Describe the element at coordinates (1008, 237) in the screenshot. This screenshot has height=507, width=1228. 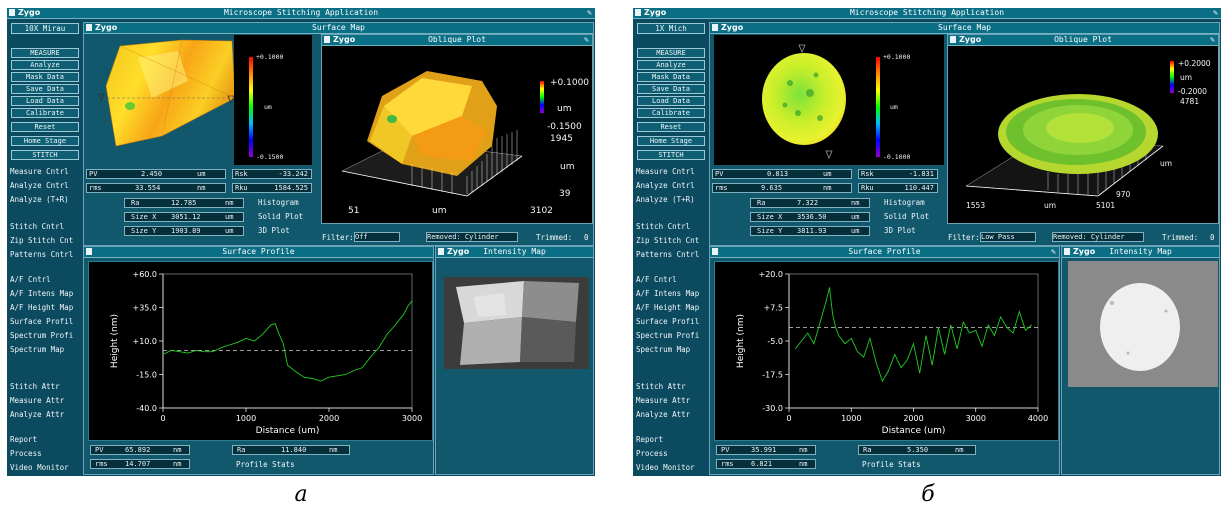
I see `filter-value: Low Pass` at that location.